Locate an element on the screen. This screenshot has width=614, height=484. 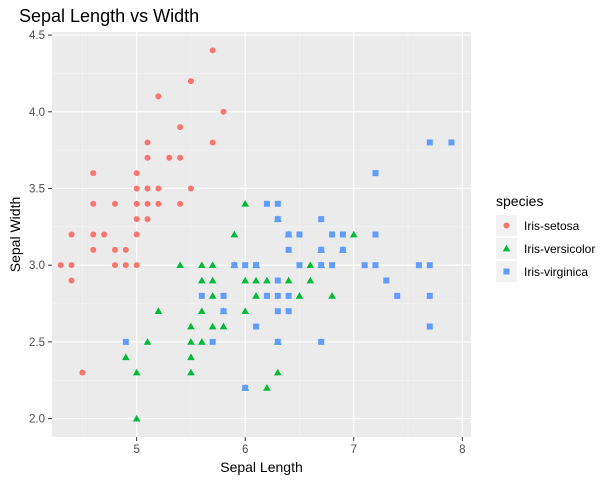
x-tick-label: 7 is located at coordinates (354, 450).